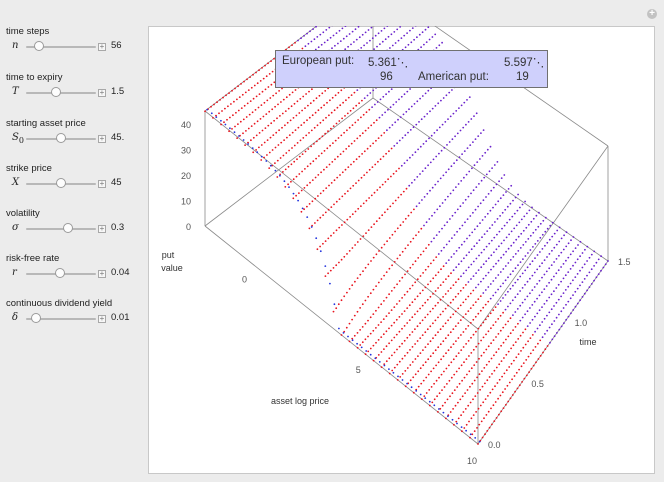 This screenshot has width=664, height=482. I want to click on options-plus-icon: +, so click(652, 14).